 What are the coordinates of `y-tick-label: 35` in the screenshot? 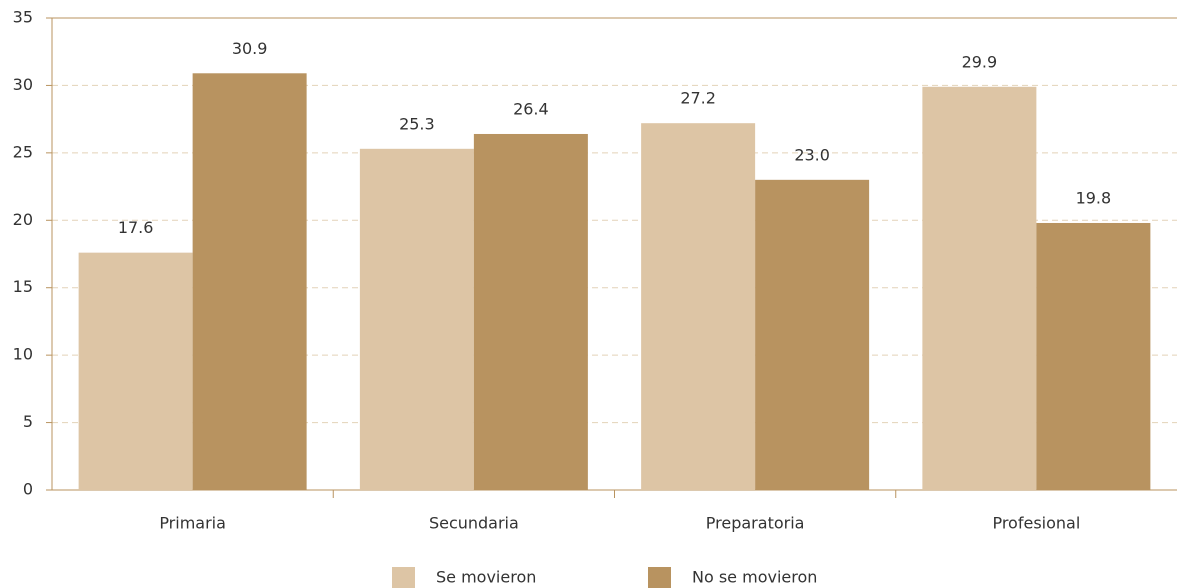 It's located at (23, 17).